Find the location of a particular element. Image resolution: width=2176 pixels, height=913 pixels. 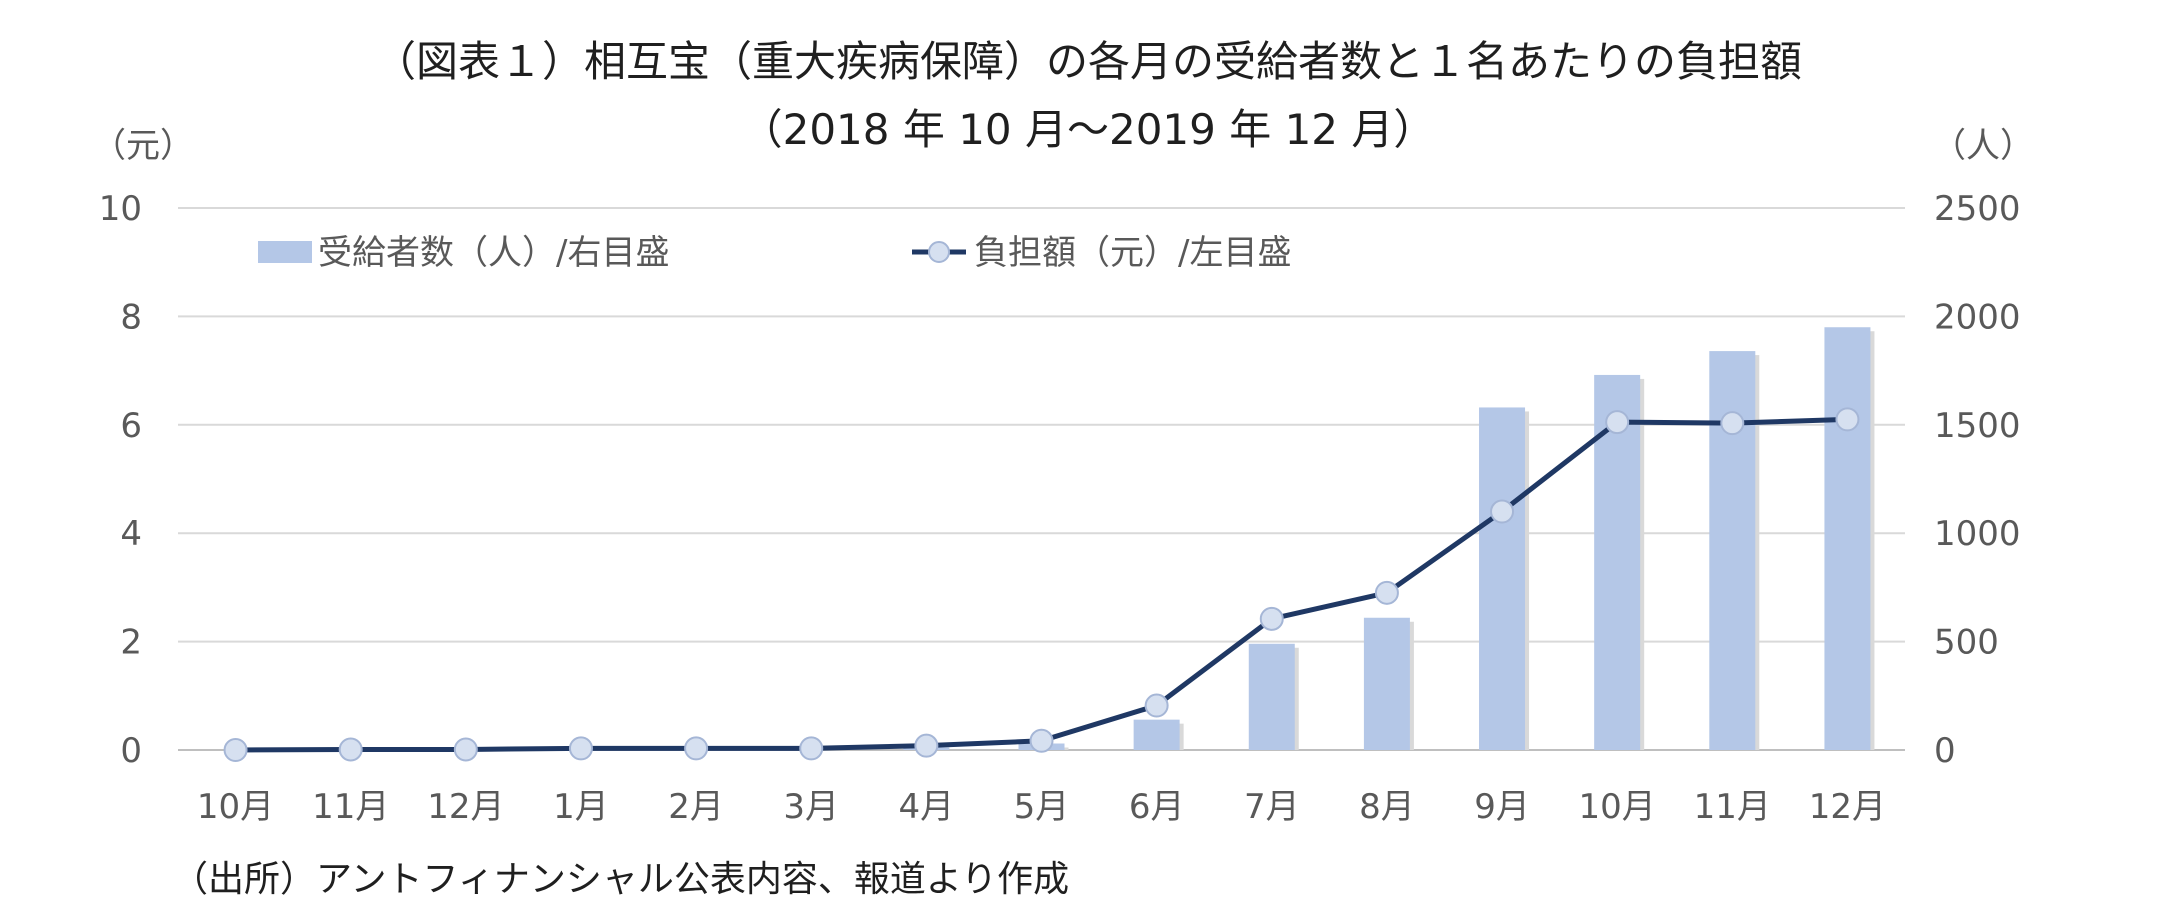

x-tick-label: 3月 is located at coordinates (811, 807).